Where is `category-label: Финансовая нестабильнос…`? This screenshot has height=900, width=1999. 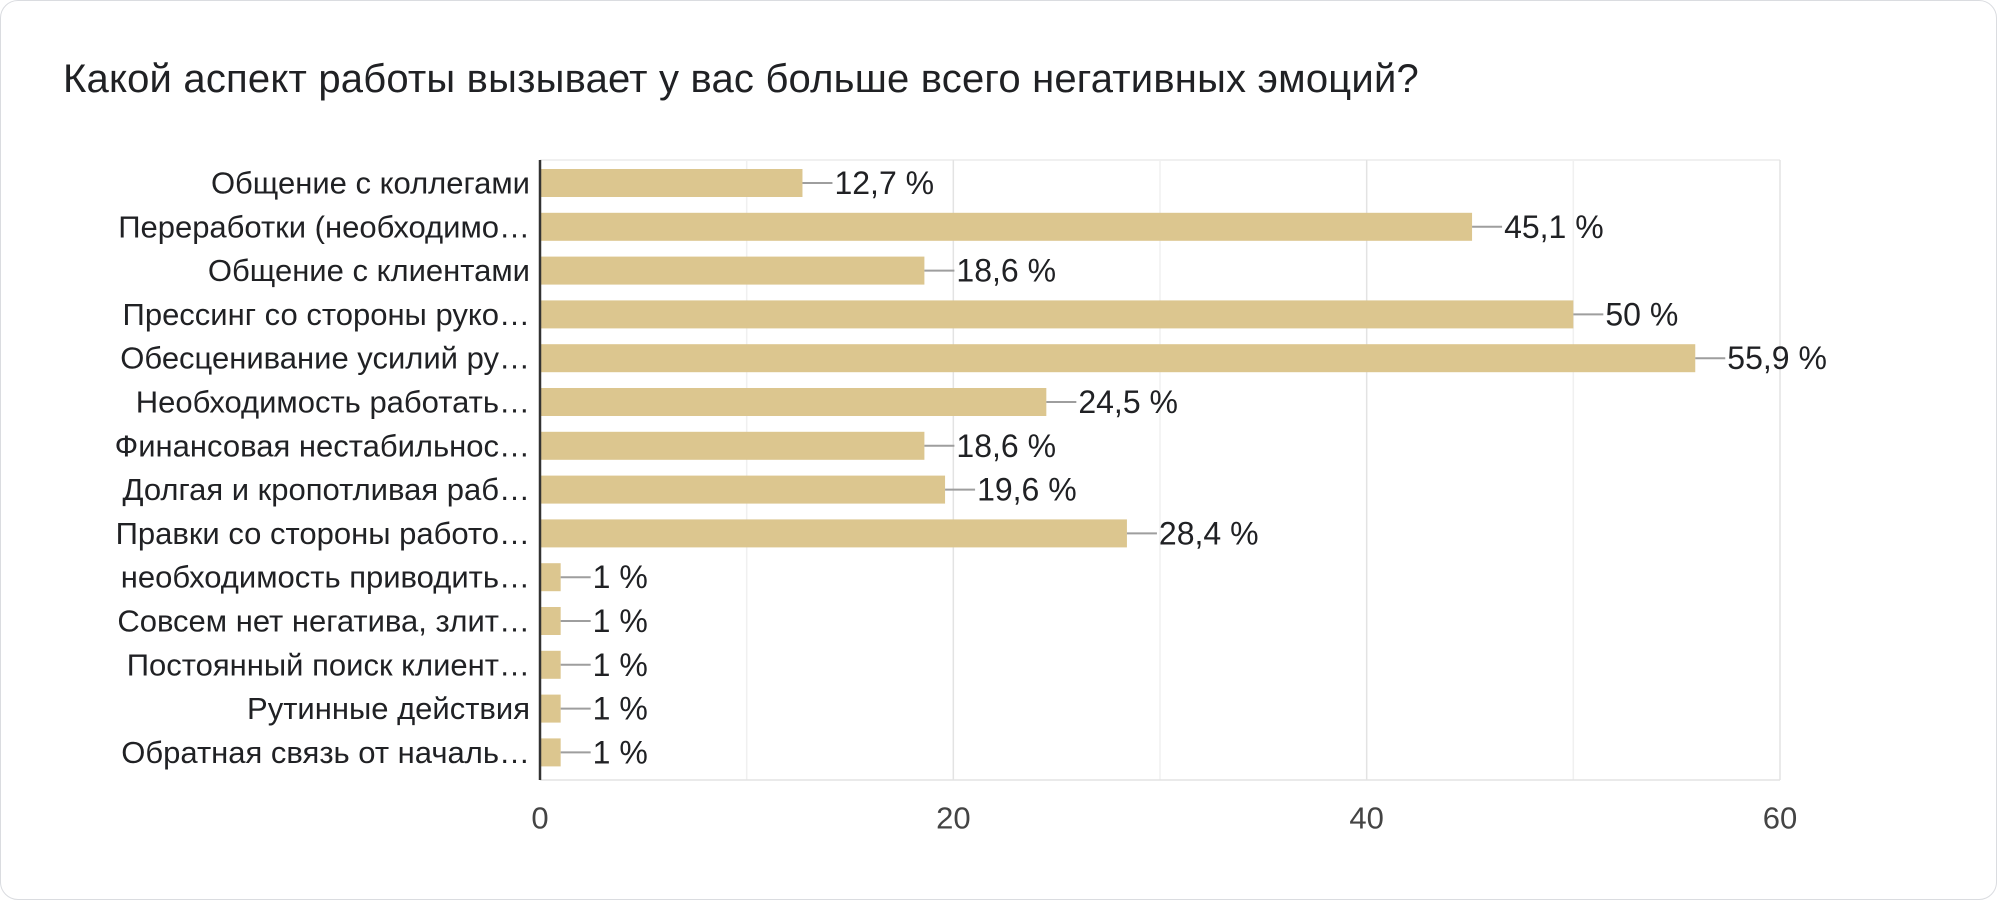
category-label: Финансовая нестабильнос… is located at coordinates (322, 445).